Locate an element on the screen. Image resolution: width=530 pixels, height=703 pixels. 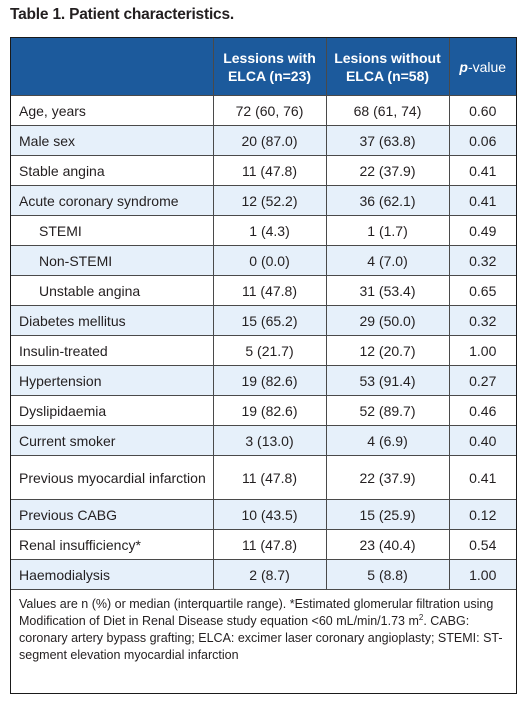
without-elca-value: 36 (62.1) is located at coordinates (387, 200).